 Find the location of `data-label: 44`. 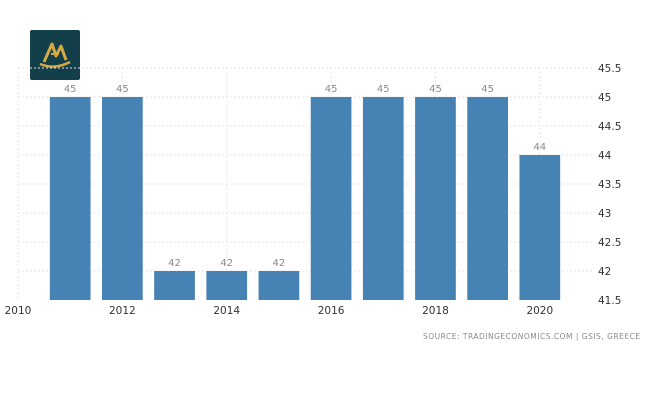

data-label: 44 is located at coordinates (539, 147).